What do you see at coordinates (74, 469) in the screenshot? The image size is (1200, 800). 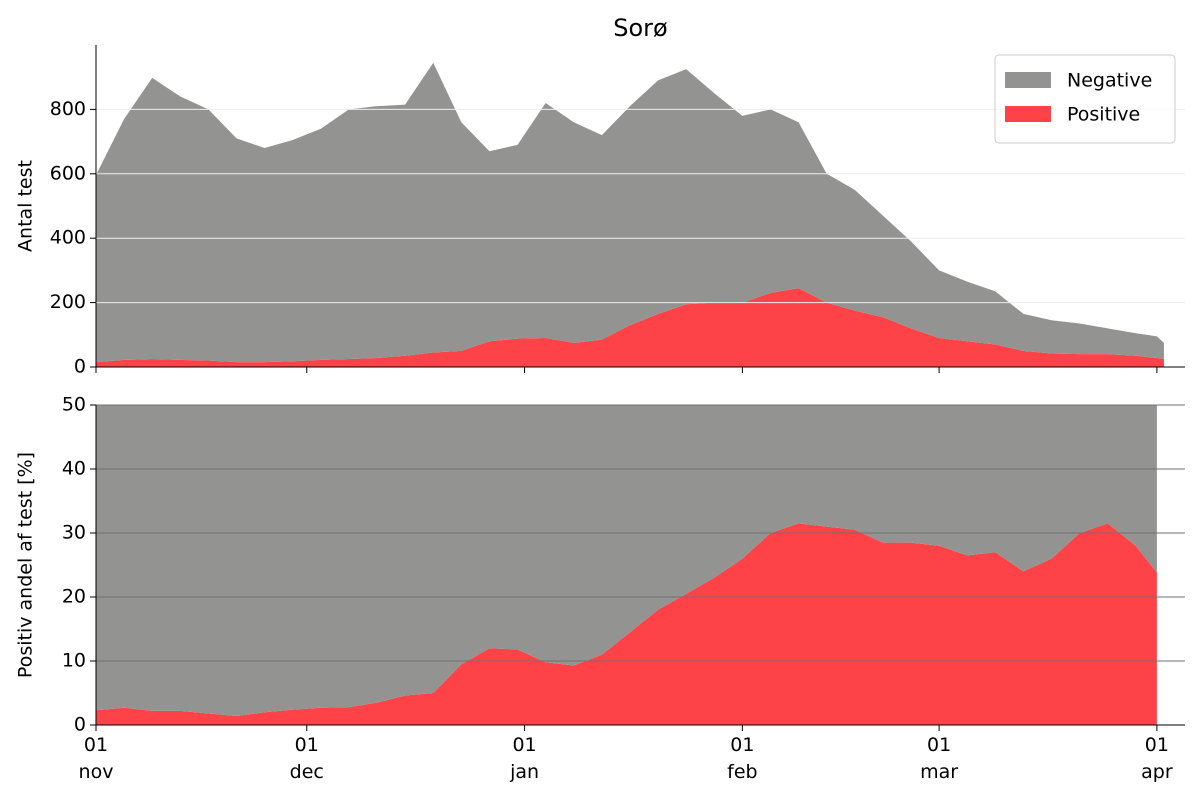 I see `y-tick-label: 40` at bounding box center [74, 469].